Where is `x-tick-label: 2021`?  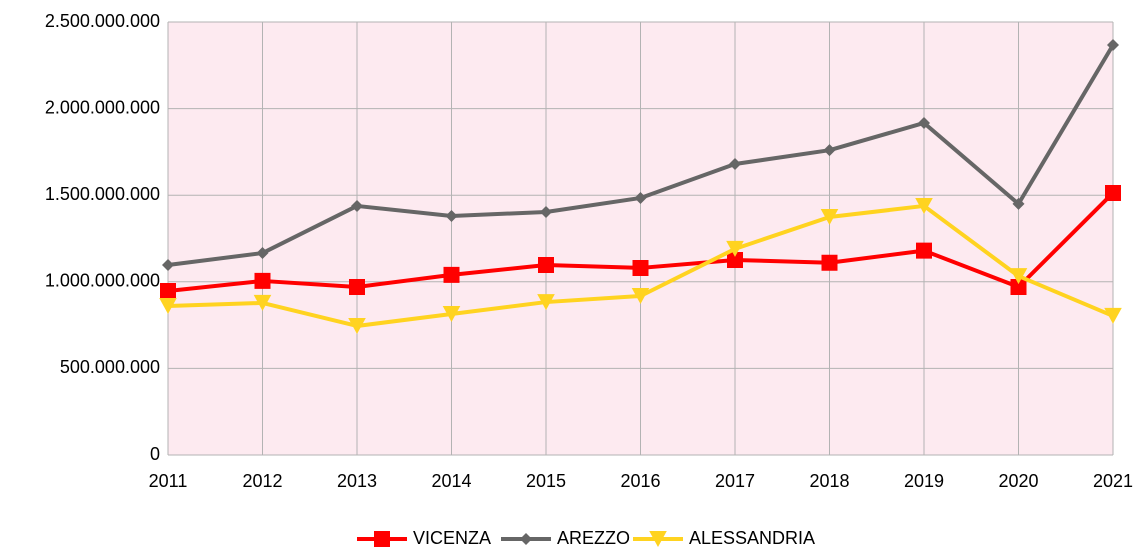
x-tick-label: 2021 is located at coordinates (1113, 481).